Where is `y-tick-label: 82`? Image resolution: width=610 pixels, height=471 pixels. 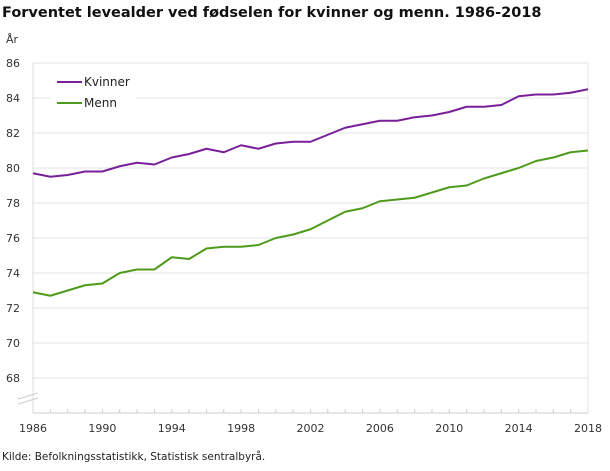 y-tick-label: 82 is located at coordinates (13, 133).